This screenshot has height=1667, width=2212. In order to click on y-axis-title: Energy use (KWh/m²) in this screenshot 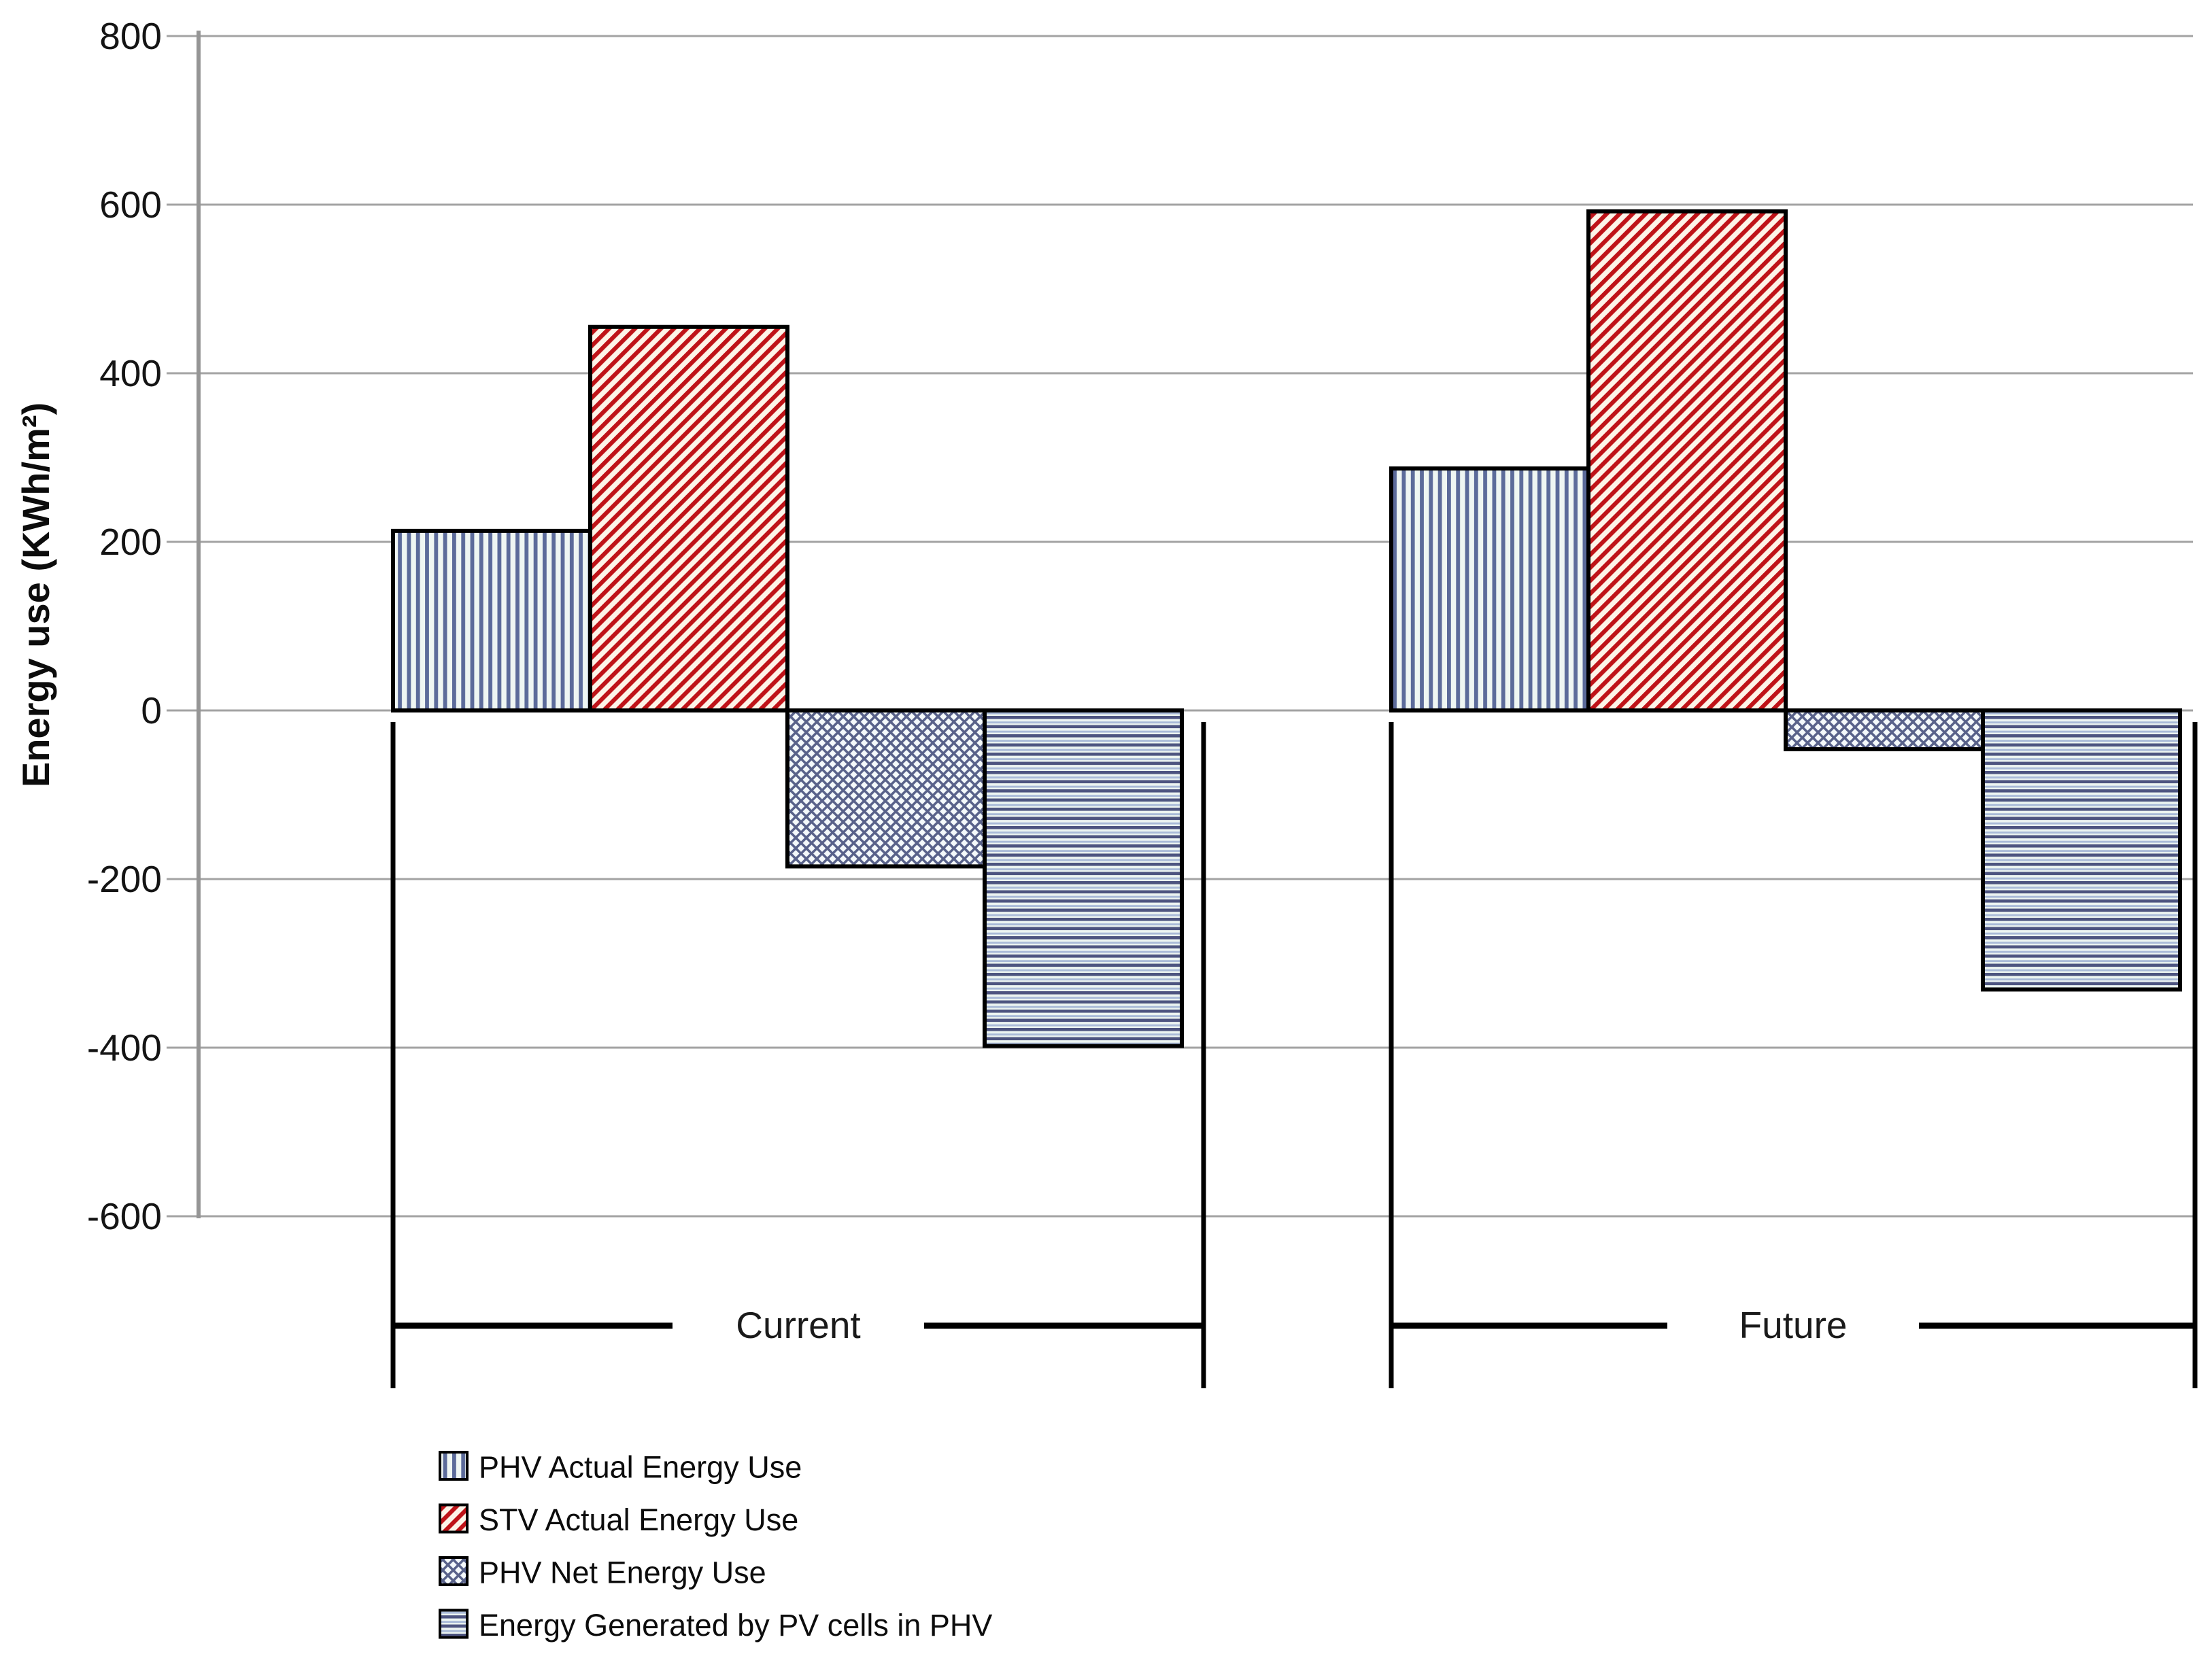, I will do `click(35, 594)`.